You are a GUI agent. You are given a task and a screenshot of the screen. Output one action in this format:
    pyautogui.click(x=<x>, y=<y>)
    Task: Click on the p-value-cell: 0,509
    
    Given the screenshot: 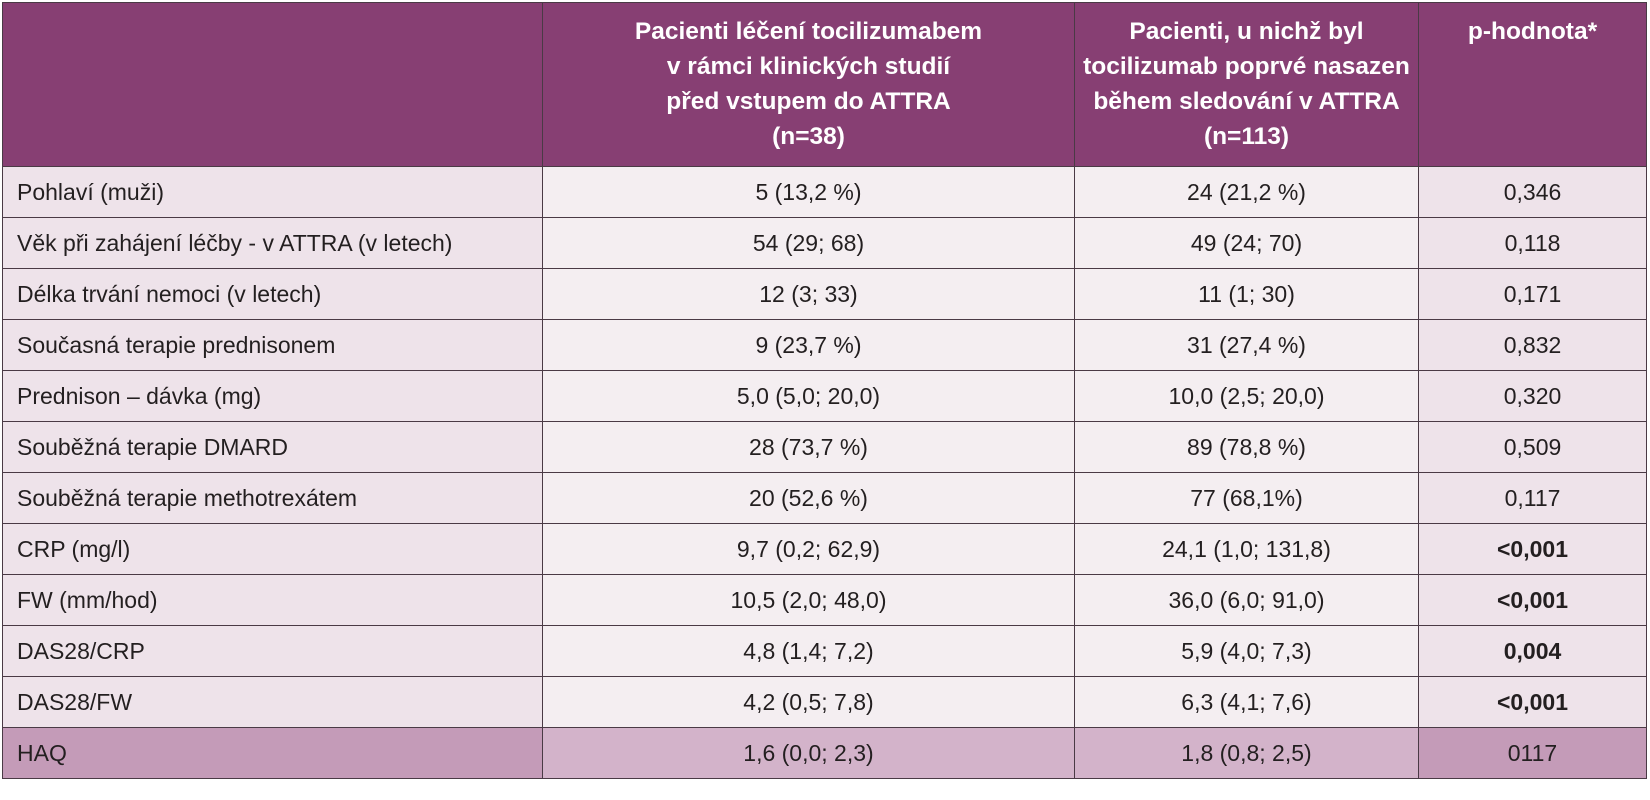 What is the action you would take?
    pyautogui.click(x=1532, y=447)
    